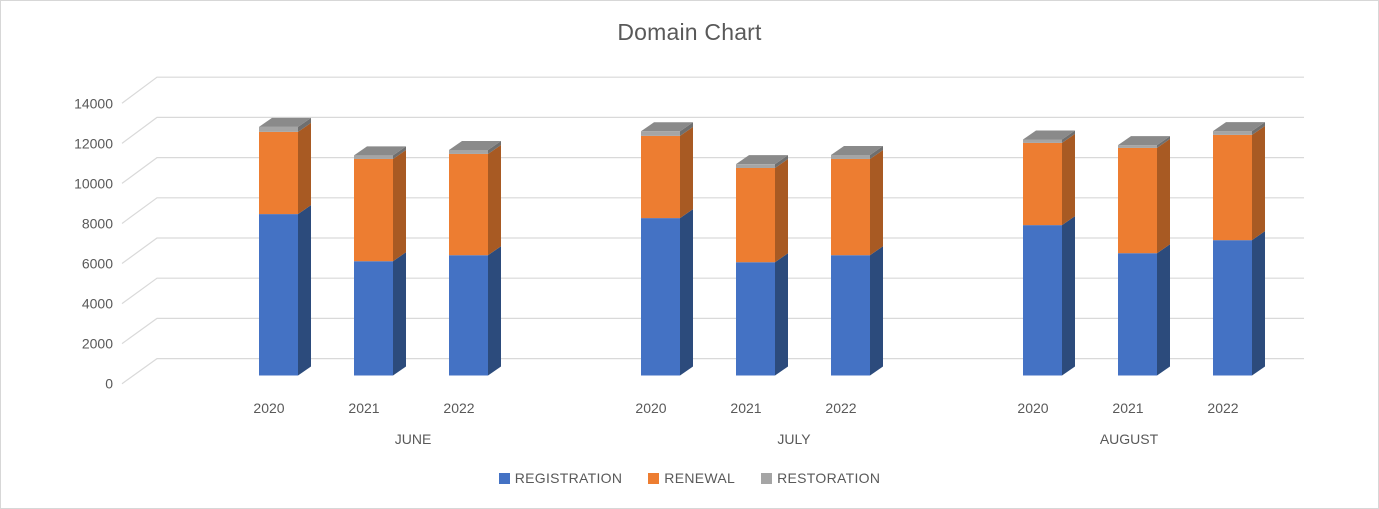 Image resolution: width=1379 pixels, height=509 pixels. What do you see at coordinates (1129, 439) in the screenshot?
I see `x-axis-month-label: AUGUST` at bounding box center [1129, 439].